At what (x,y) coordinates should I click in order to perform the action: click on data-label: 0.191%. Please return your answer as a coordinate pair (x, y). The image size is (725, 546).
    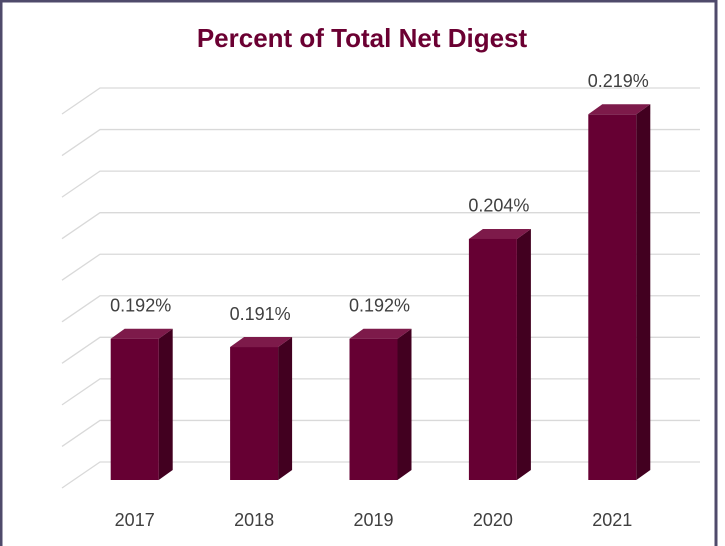
    Looking at the image, I should click on (260, 314).